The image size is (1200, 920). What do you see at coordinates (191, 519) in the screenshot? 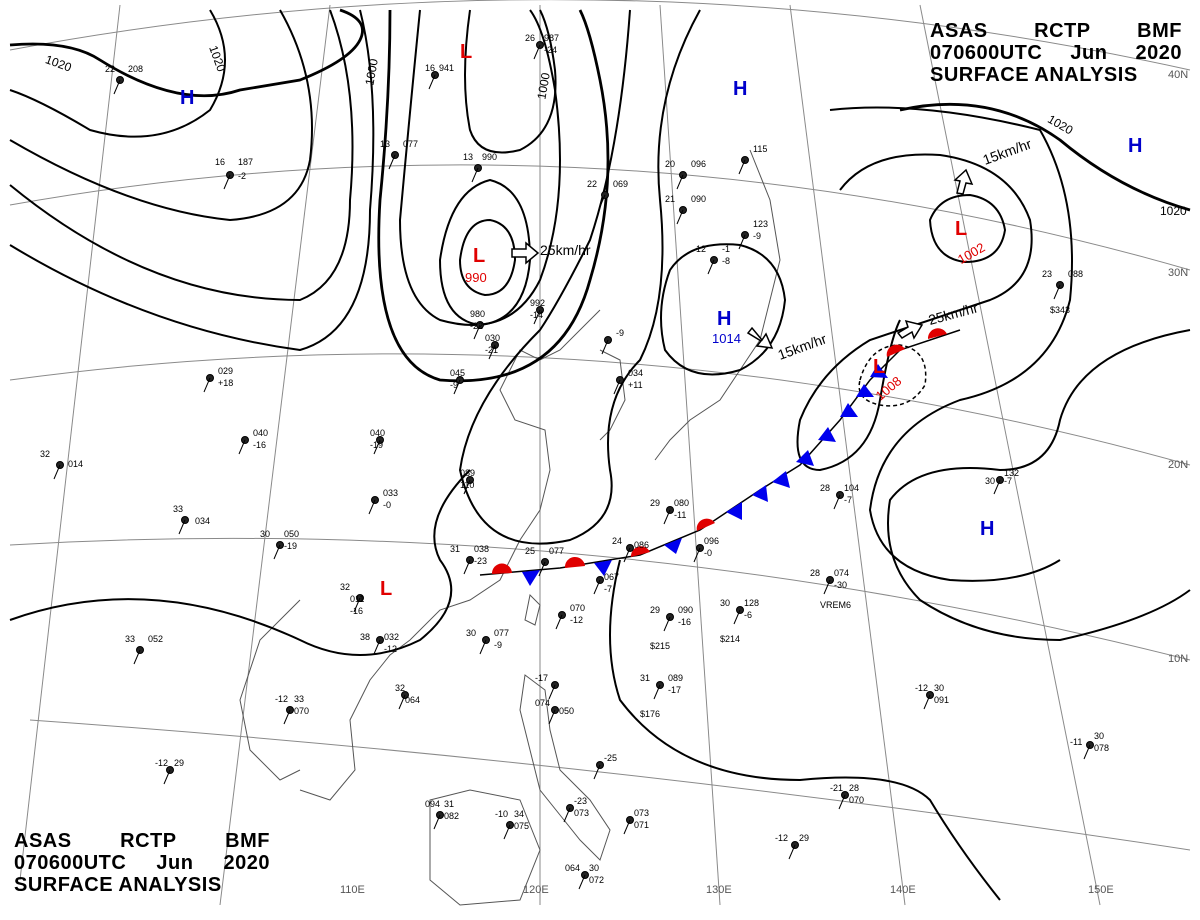
I see `station-plot: 33 034` at bounding box center [191, 519].